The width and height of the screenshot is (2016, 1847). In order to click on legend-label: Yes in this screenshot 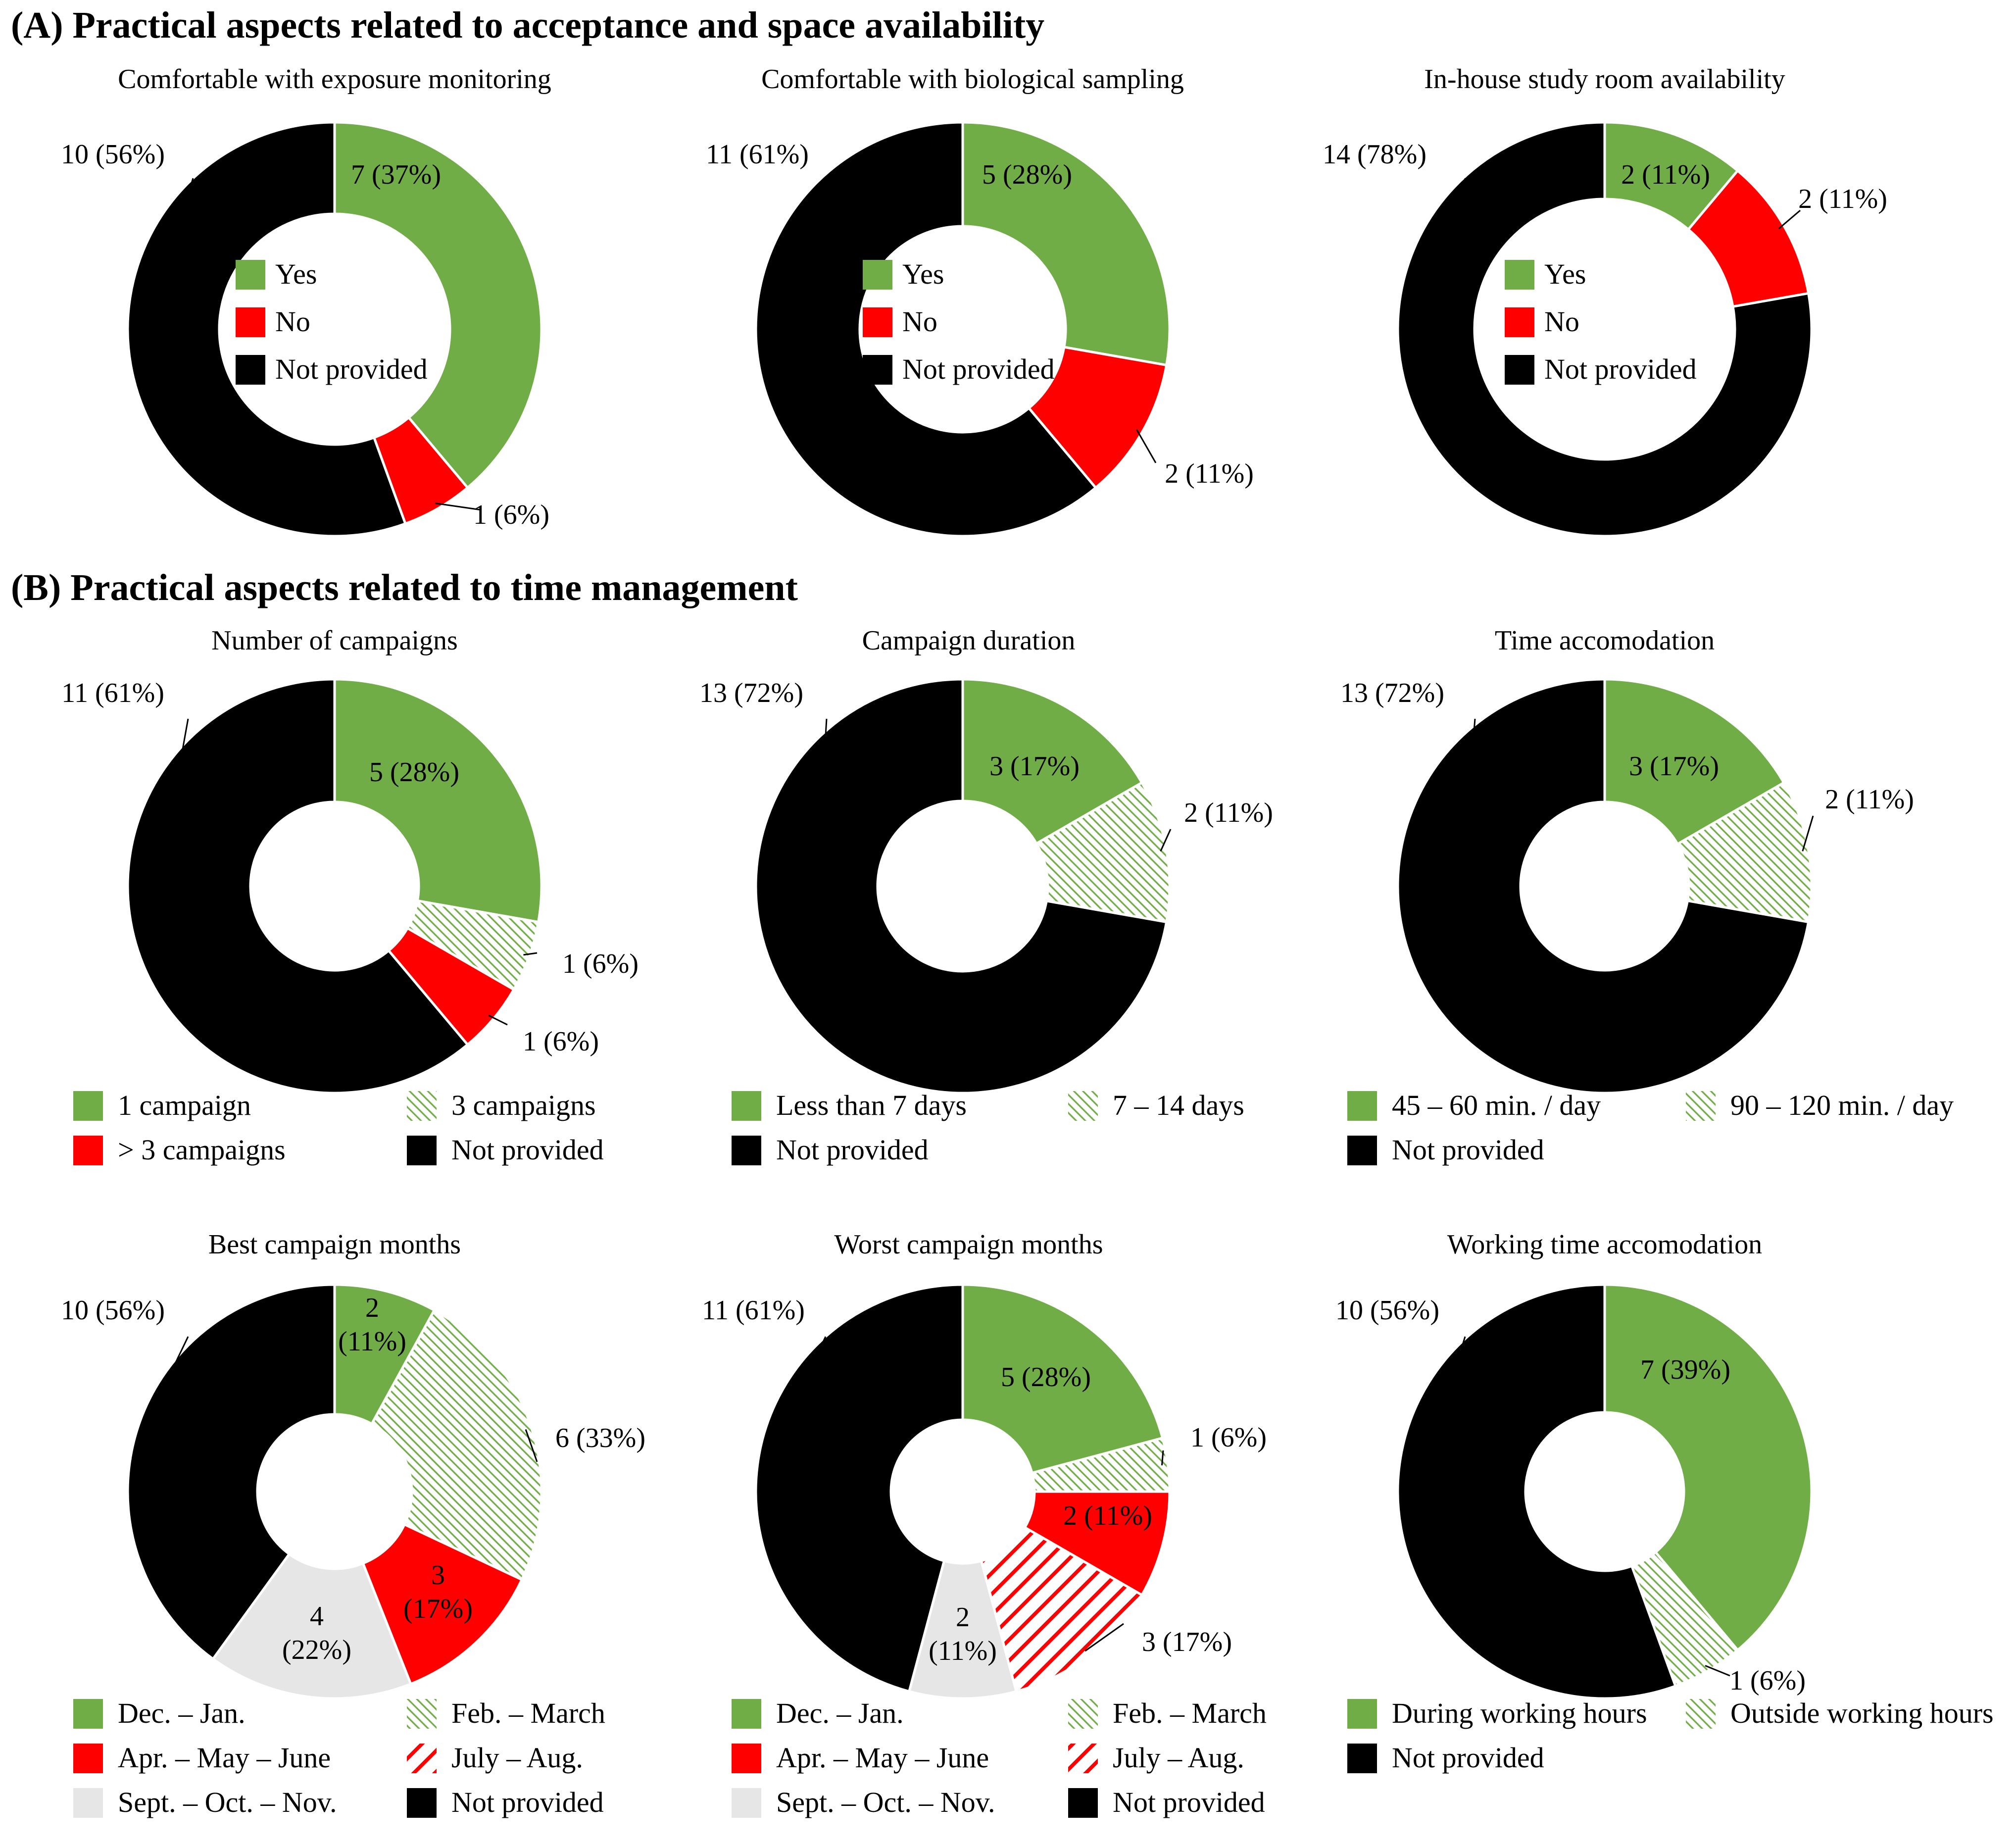, I will do `click(923, 274)`.